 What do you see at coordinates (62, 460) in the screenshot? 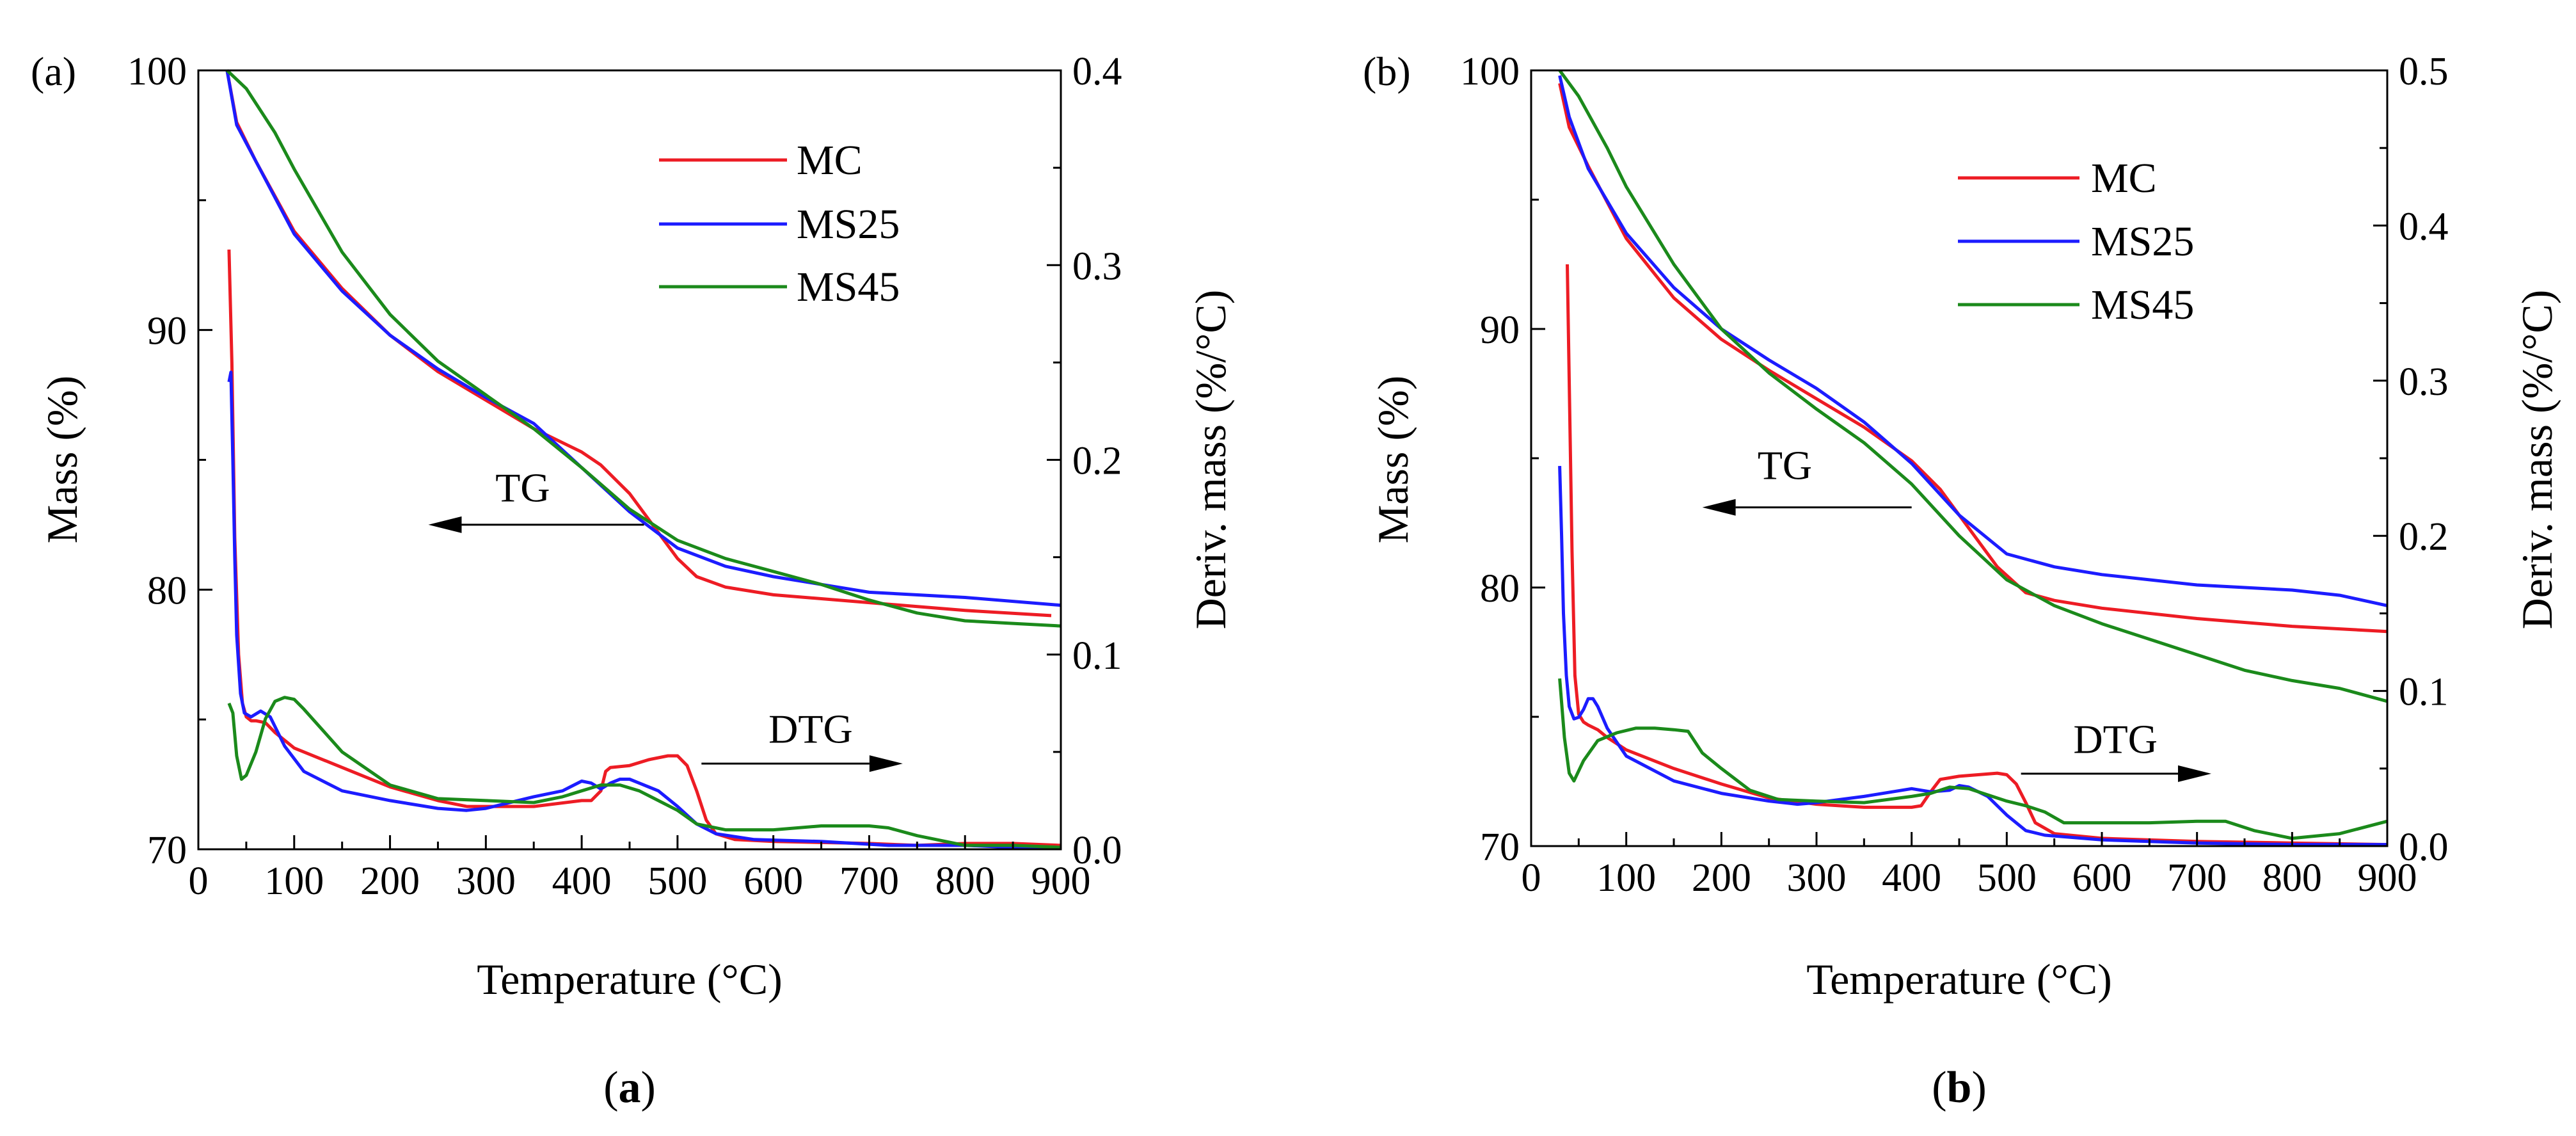
I see `panel-a-y-axis-title: Mass (%)` at bounding box center [62, 460].